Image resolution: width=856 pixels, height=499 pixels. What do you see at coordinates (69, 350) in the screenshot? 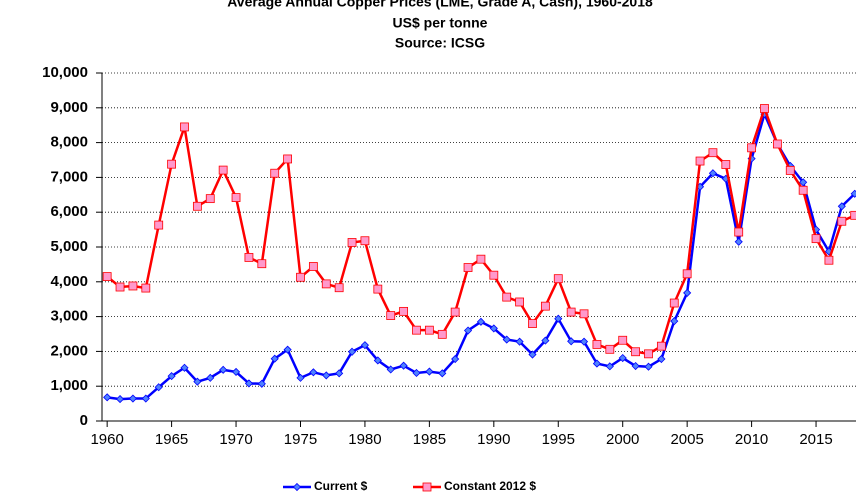
I see `y-tick-label: 2,000` at bounding box center [69, 350].